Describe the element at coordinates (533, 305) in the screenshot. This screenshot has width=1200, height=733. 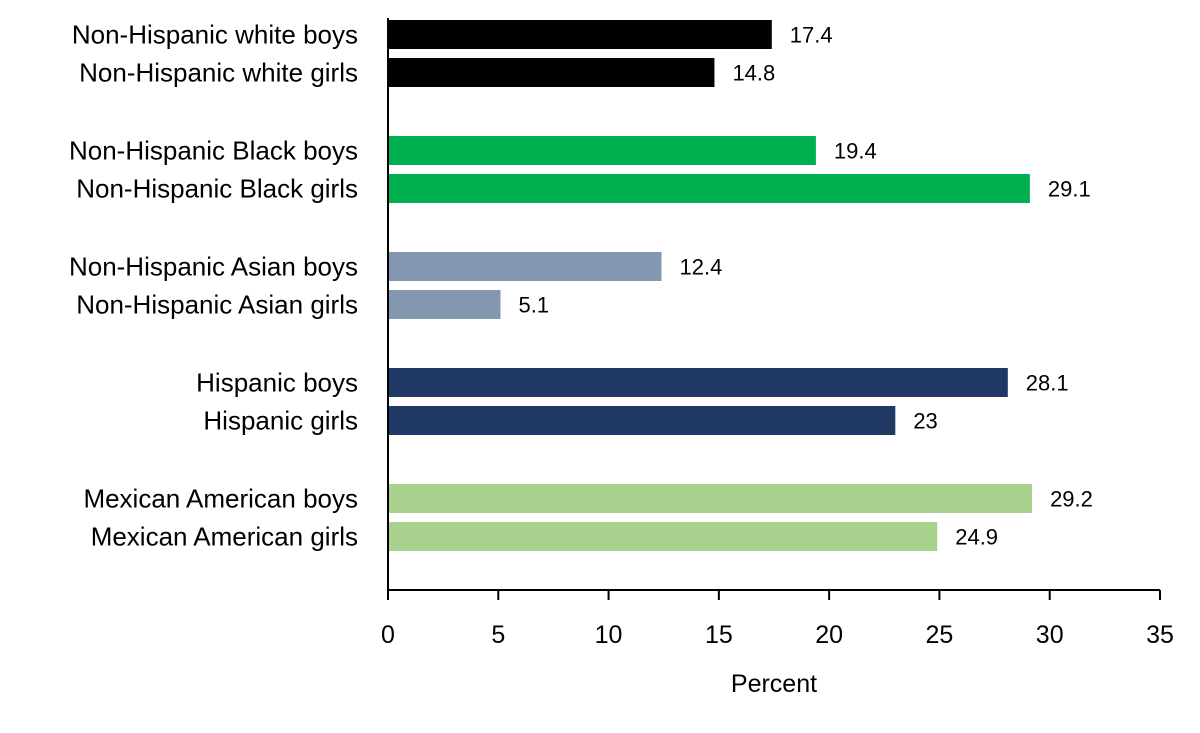
I see `data-label: 5.1` at that location.